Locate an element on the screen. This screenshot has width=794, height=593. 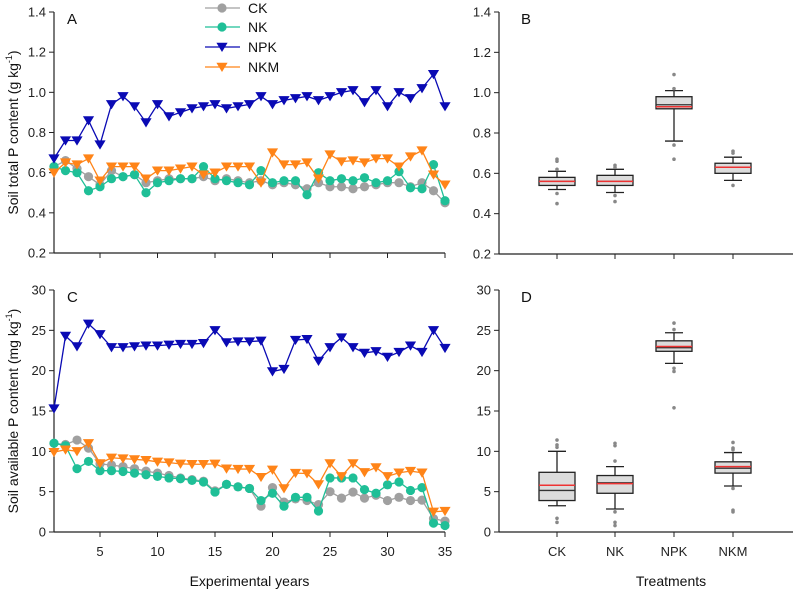
panel-B-y-tick-label: 0.8 is located at coordinates (482, 133).